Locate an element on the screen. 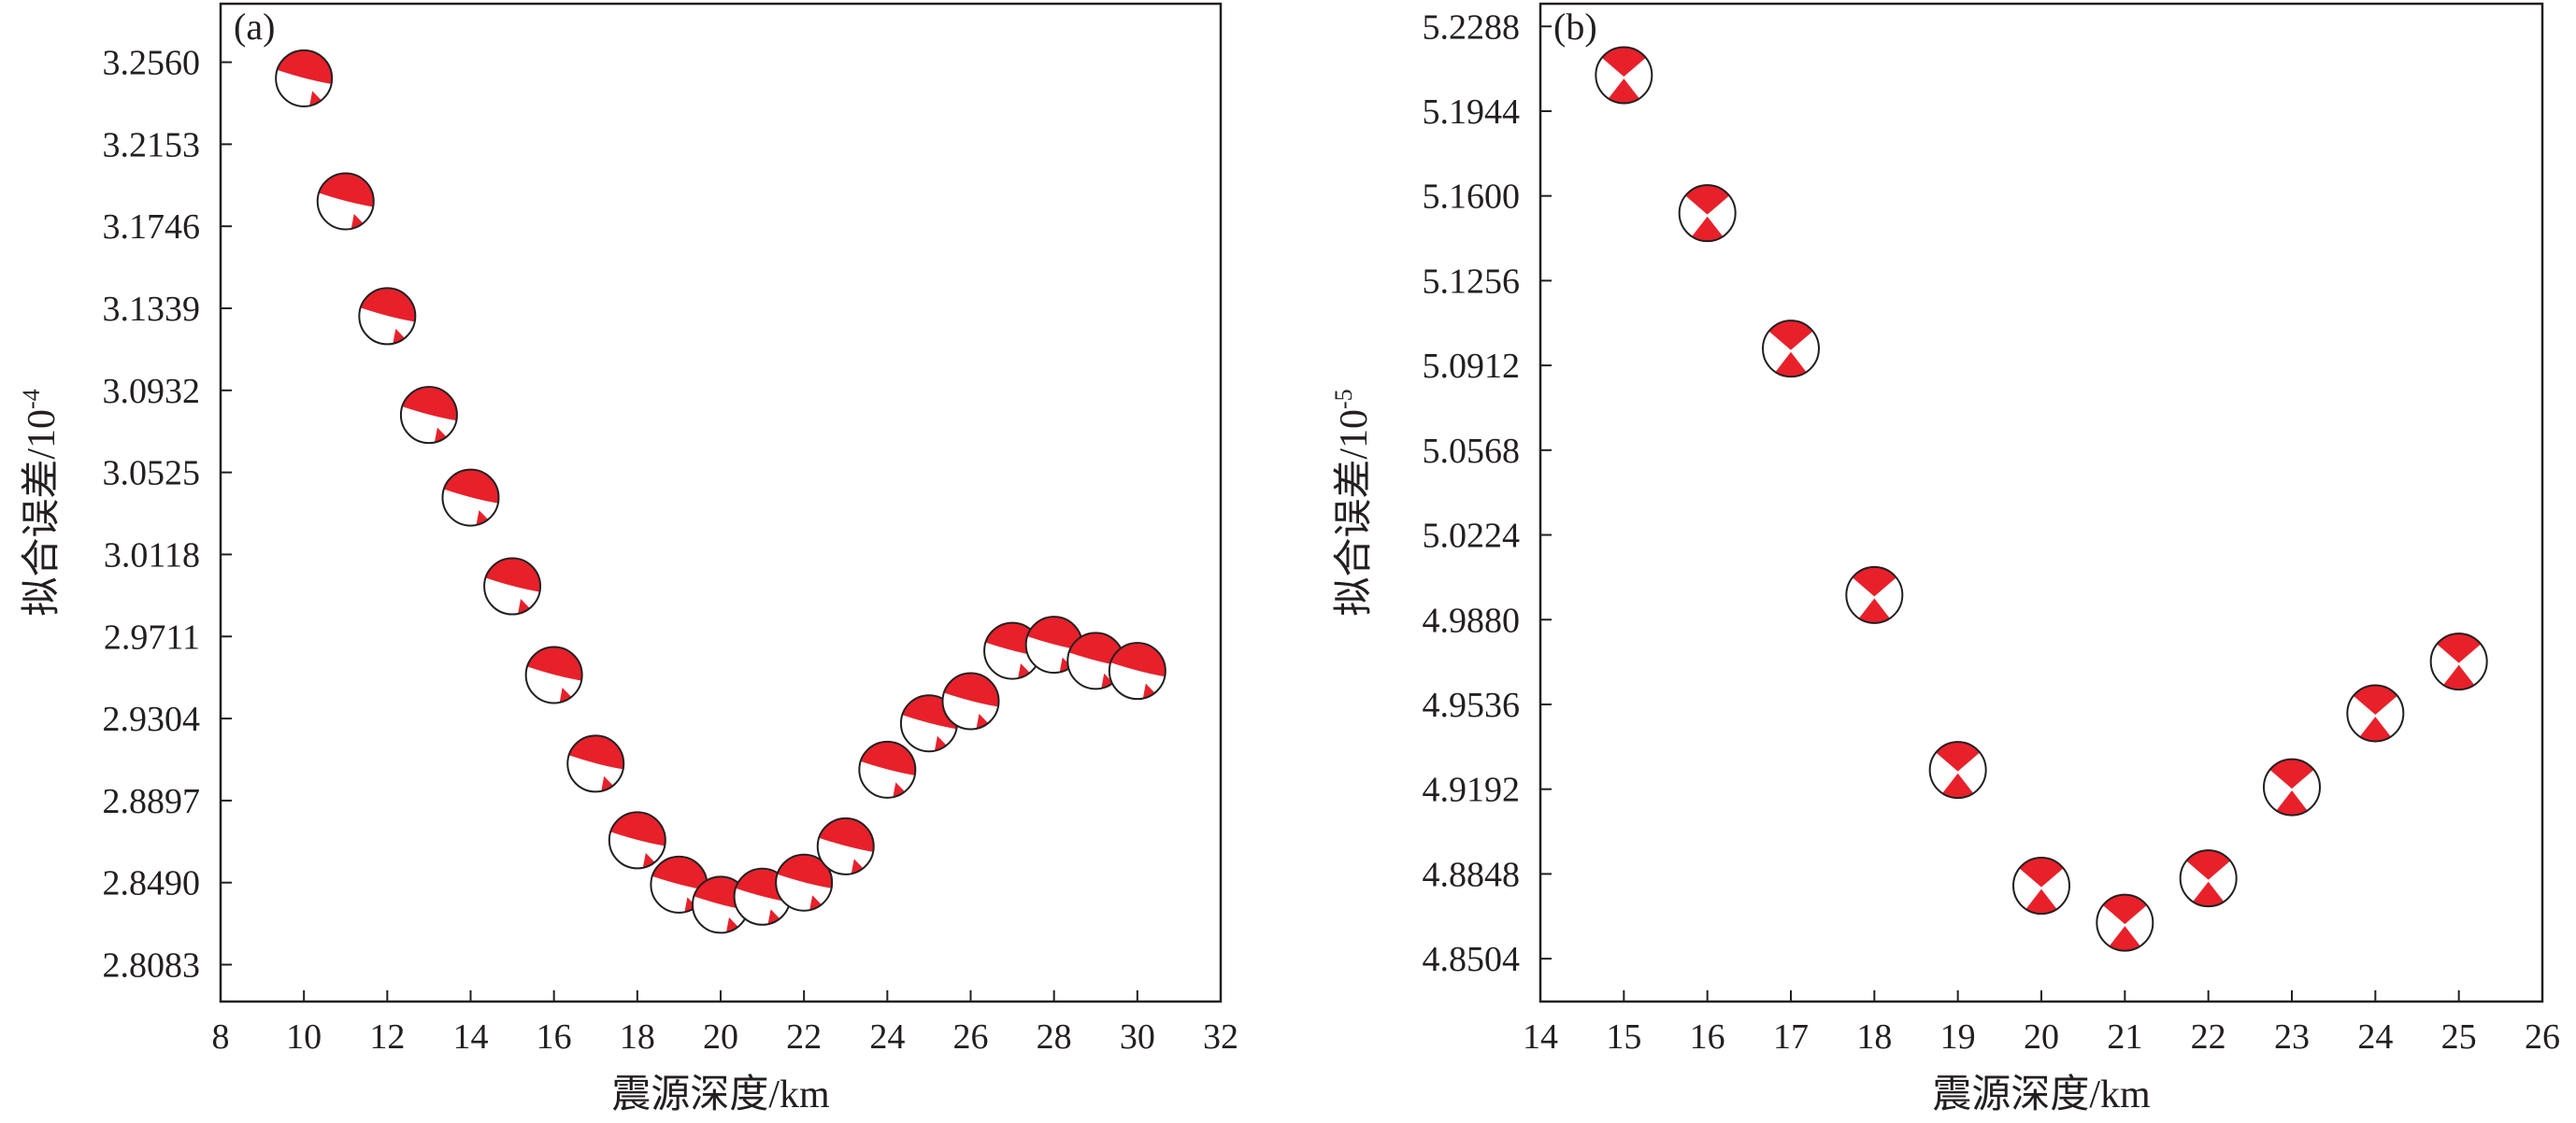 Image resolution: width=2576 pixels, height=1123 pixels. y-tick-label: 3.1746 is located at coordinates (152, 227).